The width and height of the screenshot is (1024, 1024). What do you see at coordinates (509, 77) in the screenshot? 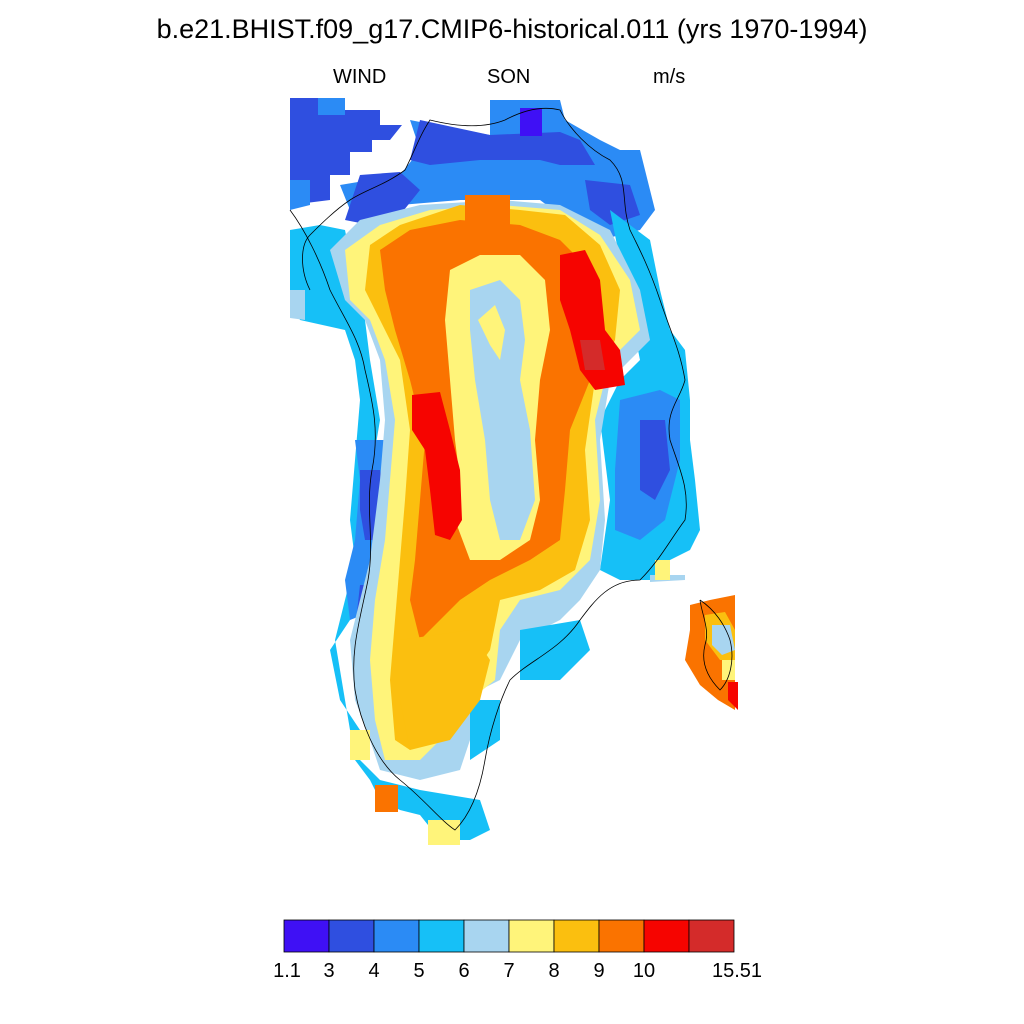
I see `season-label: SON` at bounding box center [509, 77].